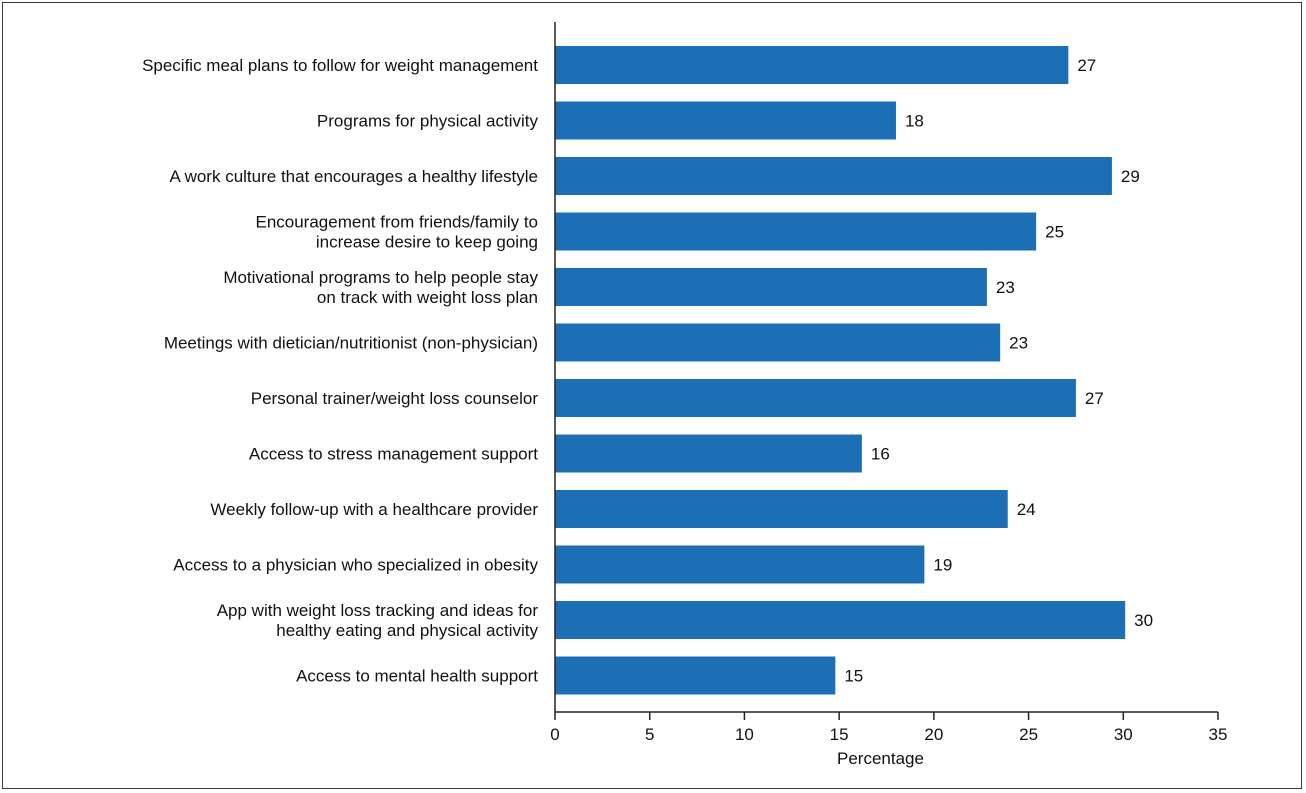 The width and height of the screenshot is (1306, 793). I want to click on category-label-line: Programs for physical activity, so click(428, 121).